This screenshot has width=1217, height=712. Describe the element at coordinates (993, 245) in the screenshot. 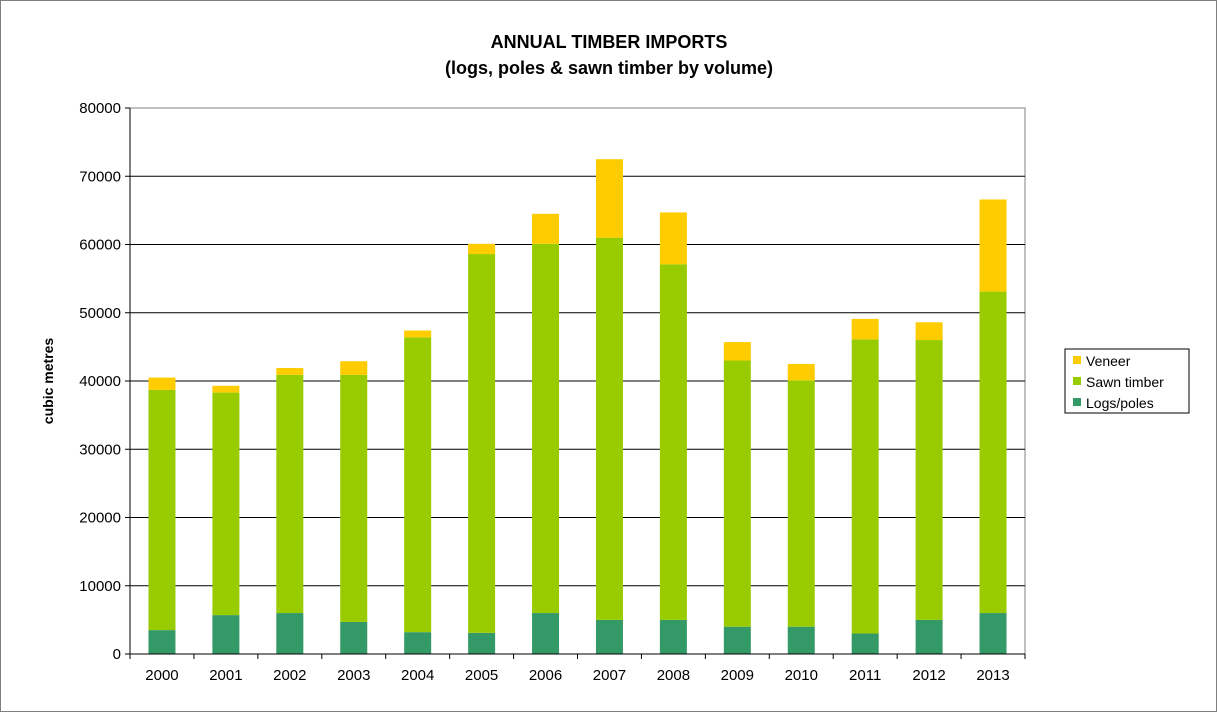

I see `bar-veneer-2013` at that location.